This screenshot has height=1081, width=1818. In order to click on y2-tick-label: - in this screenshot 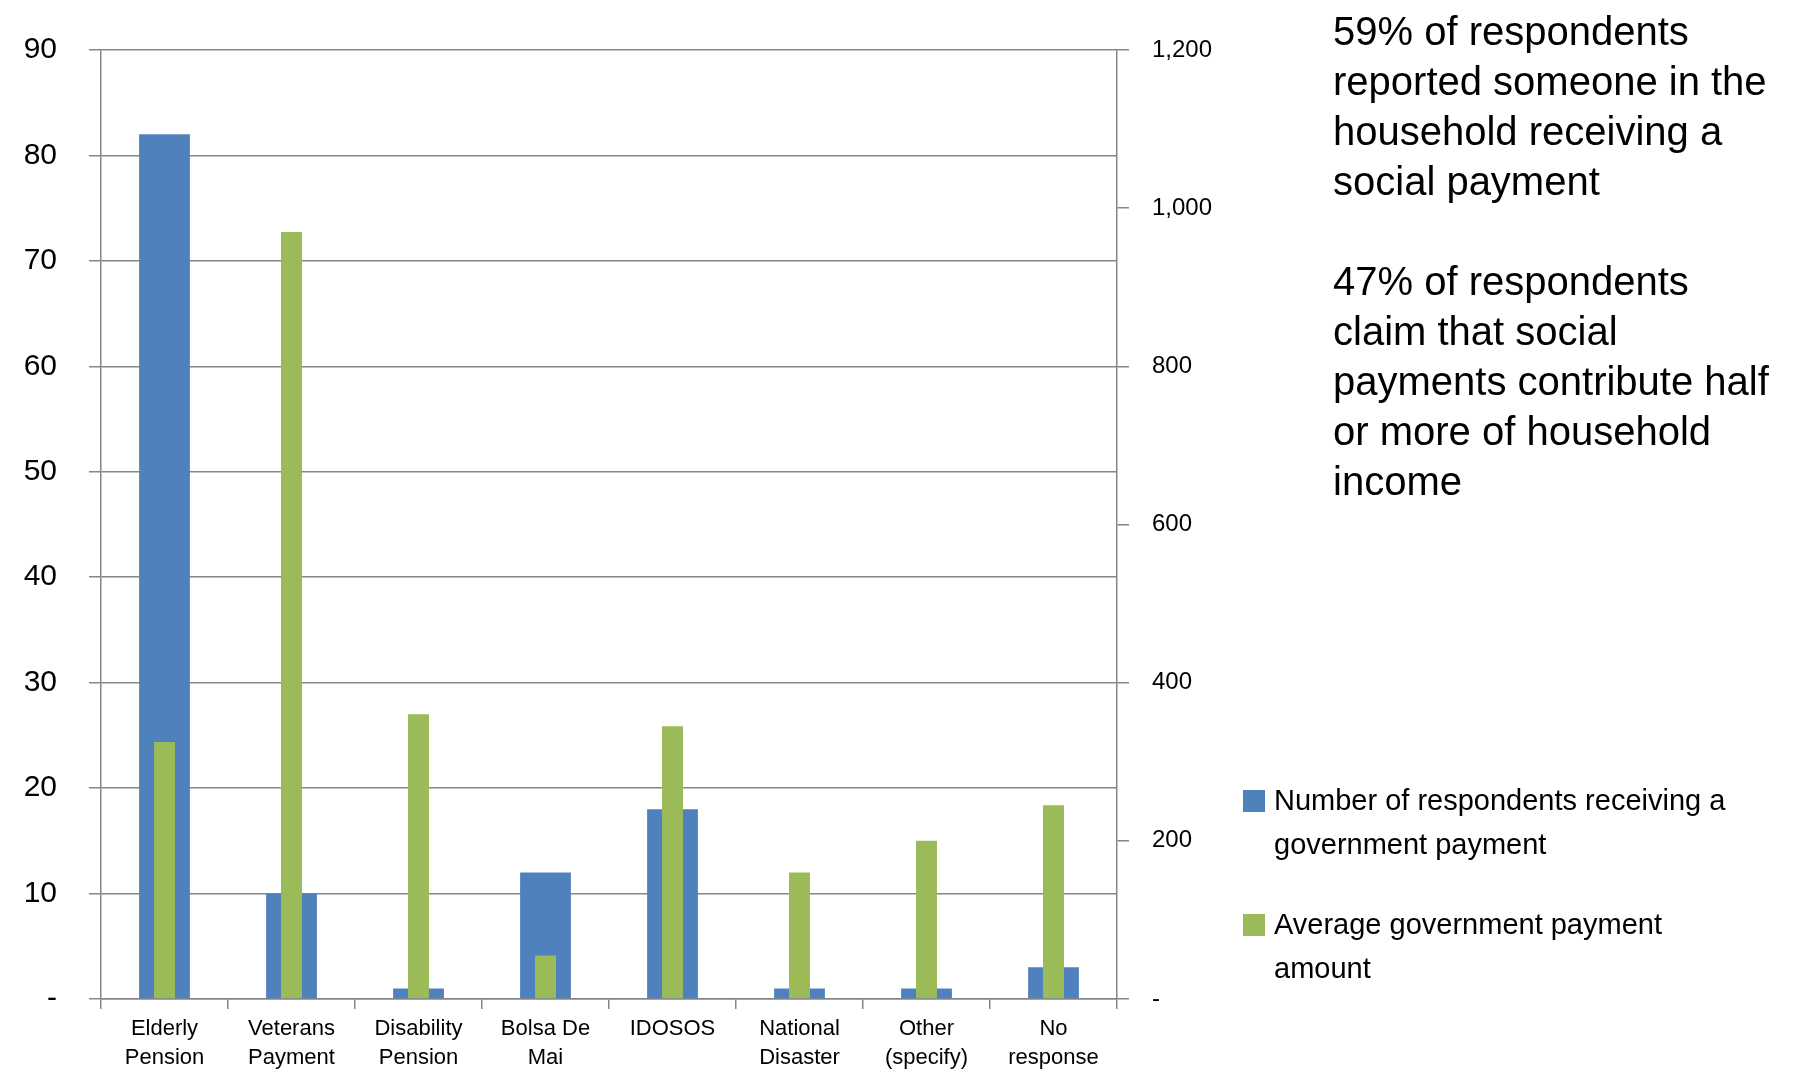, I will do `click(1156, 997)`.